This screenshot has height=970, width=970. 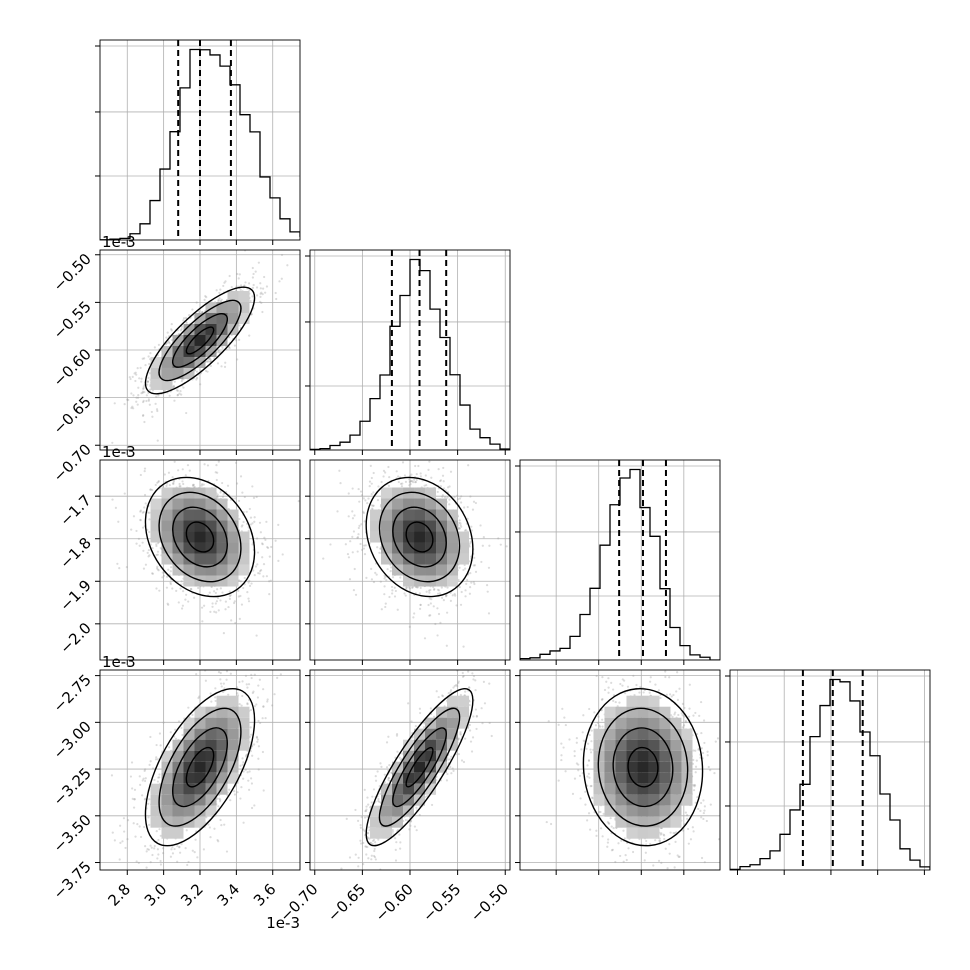 What do you see at coordinates (410, 354) in the screenshot?
I see `histogram-step` at bounding box center [410, 354].